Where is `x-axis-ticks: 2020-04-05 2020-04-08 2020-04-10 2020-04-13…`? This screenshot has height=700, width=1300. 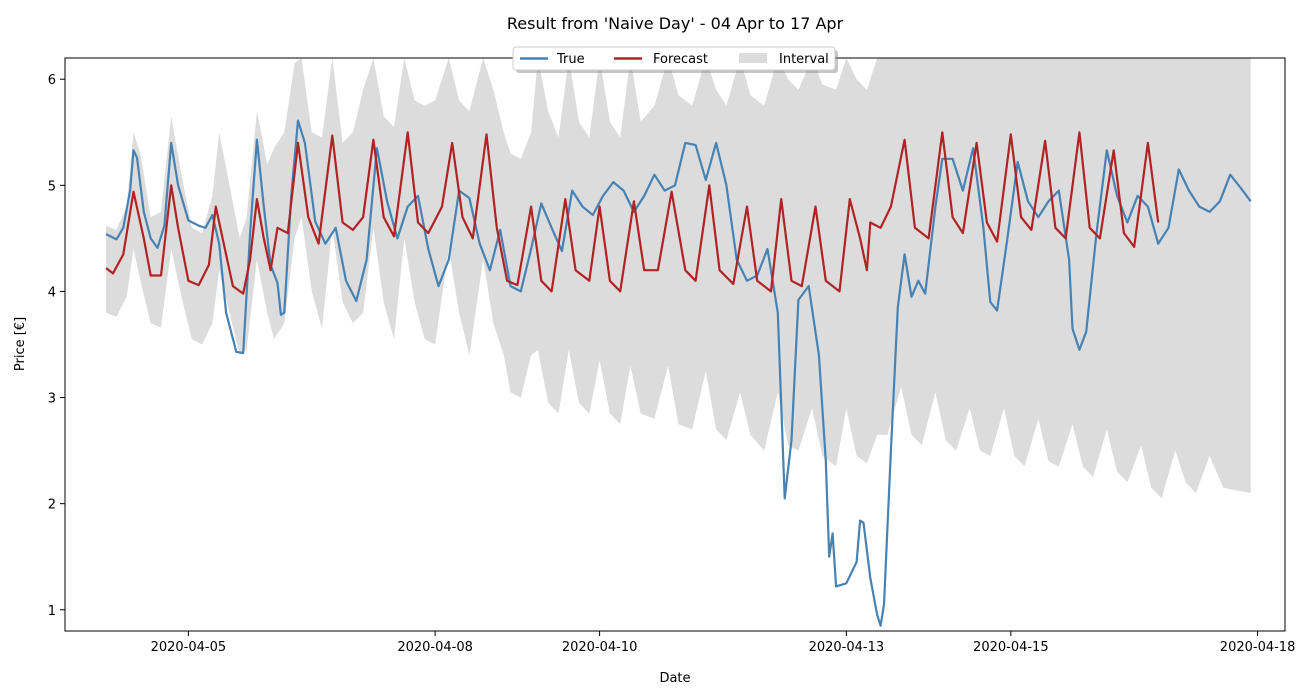
x-axis-ticks: 2020-04-05 2020-04-08 2020-04-10 2020-04-13… is located at coordinates (723, 643).